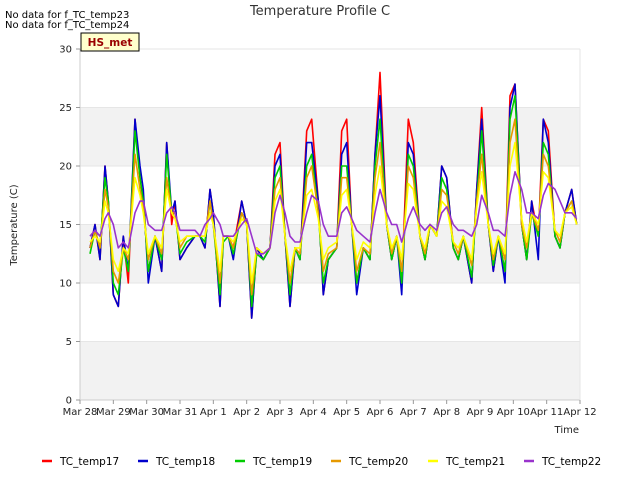  I want to click on legend-item-tc-temp19: TC_temp19, so click(273, 462).